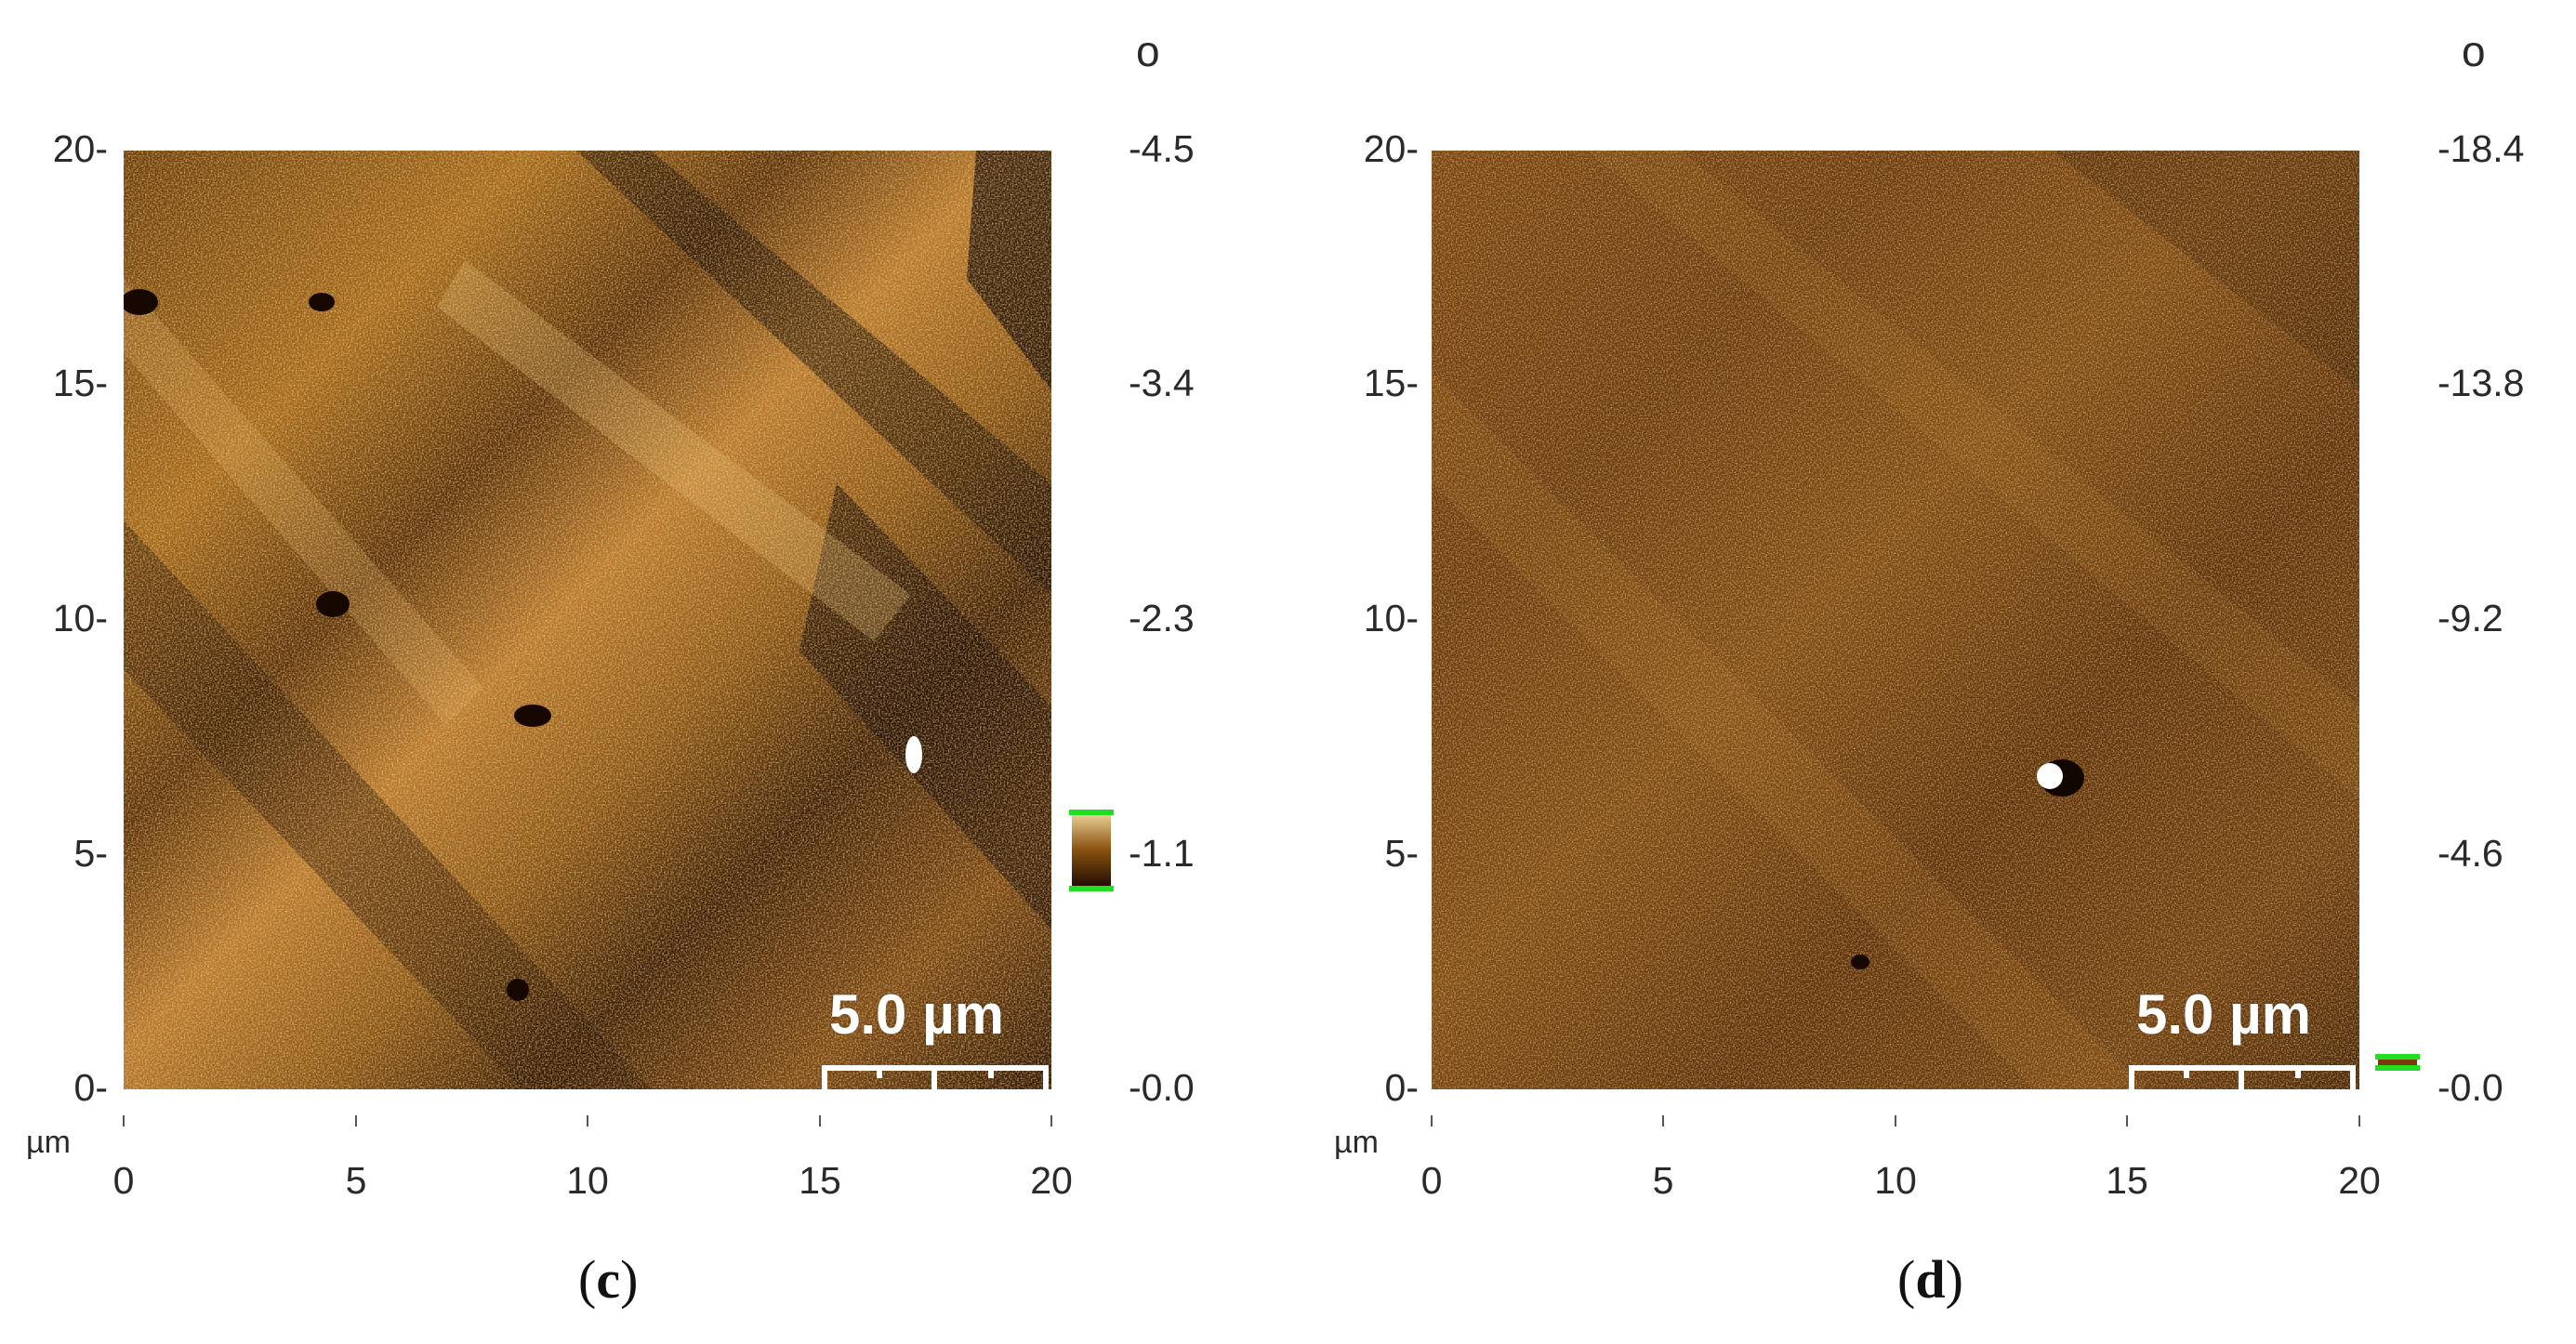 The width and height of the screenshot is (2576, 1344). I want to click on colorbar-d, so click(2397, 1062).